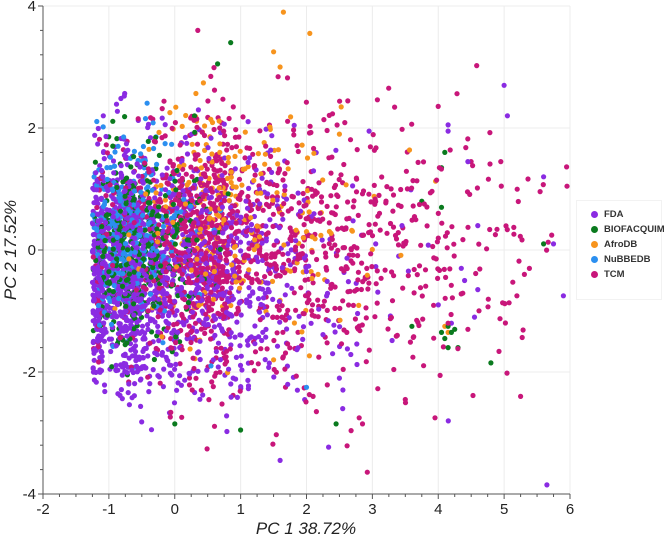 This screenshot has height=541, width=664. What do you see at coordinates (594, 229) in the screenshot?
I see `biofacquim-marker-icon` at bounding box center [594, 229].